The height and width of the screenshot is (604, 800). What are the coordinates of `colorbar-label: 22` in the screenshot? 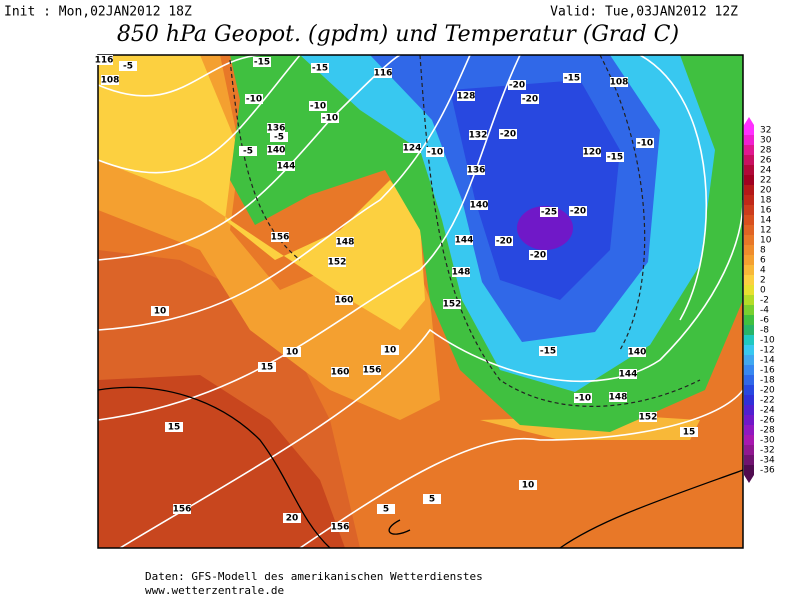 It's located at (765, 181).